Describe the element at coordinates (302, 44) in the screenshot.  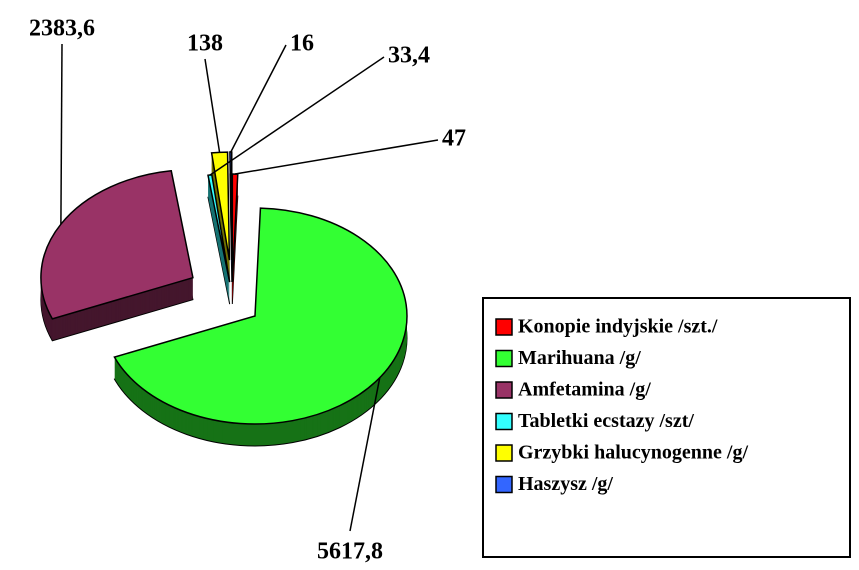
I see `data-label: 16` at that location.